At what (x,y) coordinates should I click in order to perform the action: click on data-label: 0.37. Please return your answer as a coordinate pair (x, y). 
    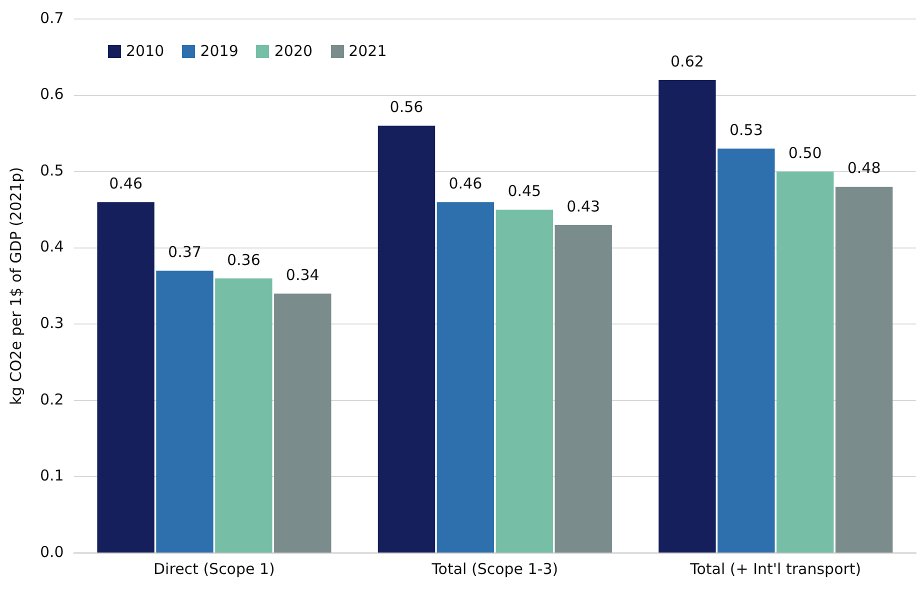
    Looking at the image, I should click on (185, 252).